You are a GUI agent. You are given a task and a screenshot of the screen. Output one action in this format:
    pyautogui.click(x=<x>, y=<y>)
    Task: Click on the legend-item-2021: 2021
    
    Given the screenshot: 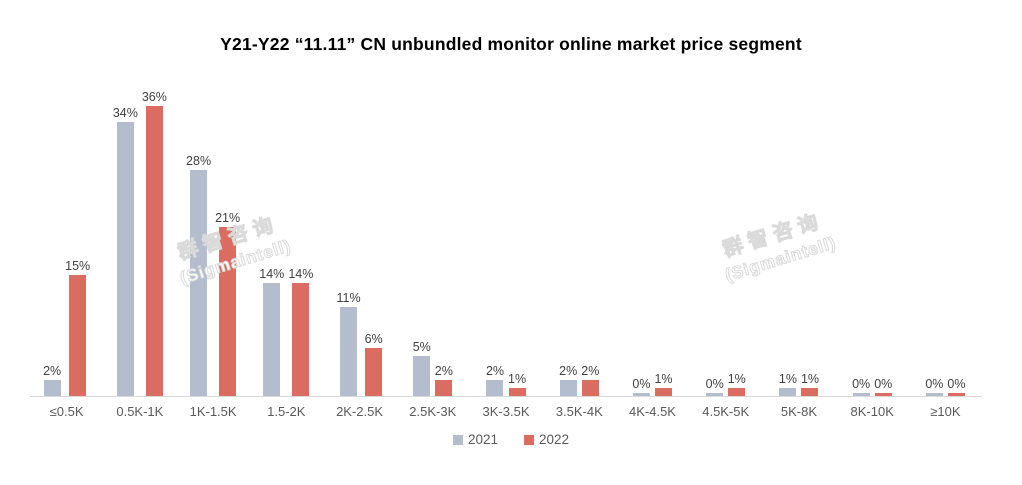 What is the action you would take?
    pyautogui.click(x=475, y=439)
    